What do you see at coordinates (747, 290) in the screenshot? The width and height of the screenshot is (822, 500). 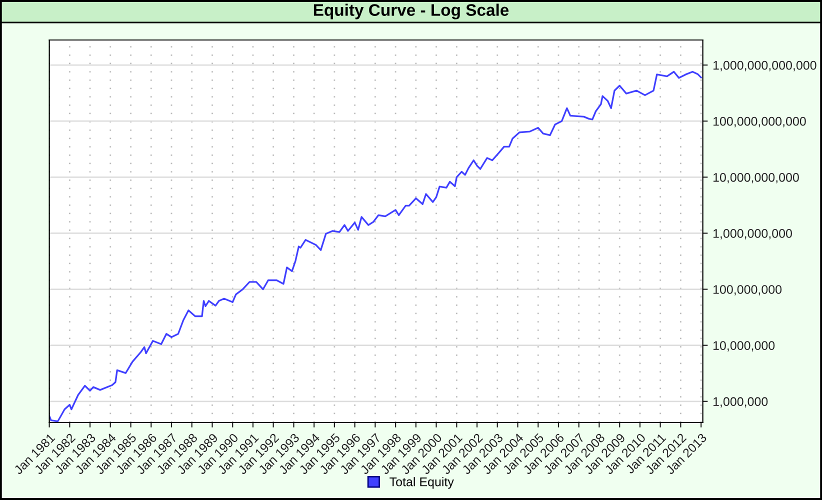 I see `y-tick-label: 100,000,000` at bounding box center [747, 290].